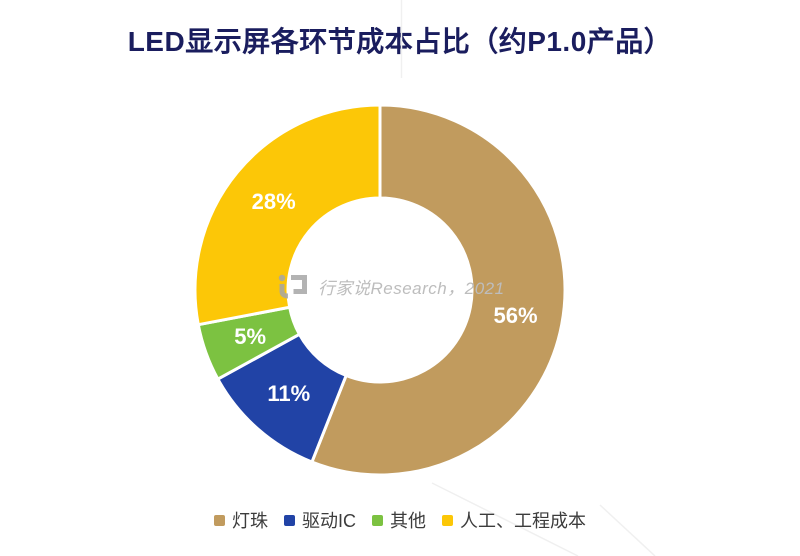  I want to click on legend-item-0: 灯珠, so click(241, 520).